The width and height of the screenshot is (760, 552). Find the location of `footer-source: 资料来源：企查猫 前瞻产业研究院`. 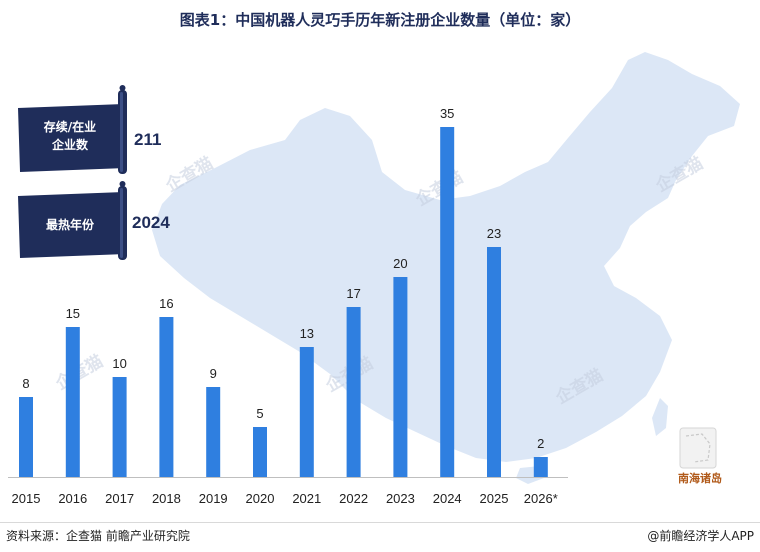

footer-source: 资料来源：企查猫 前瞻产业研究院 is located at coordinates (98, 535).